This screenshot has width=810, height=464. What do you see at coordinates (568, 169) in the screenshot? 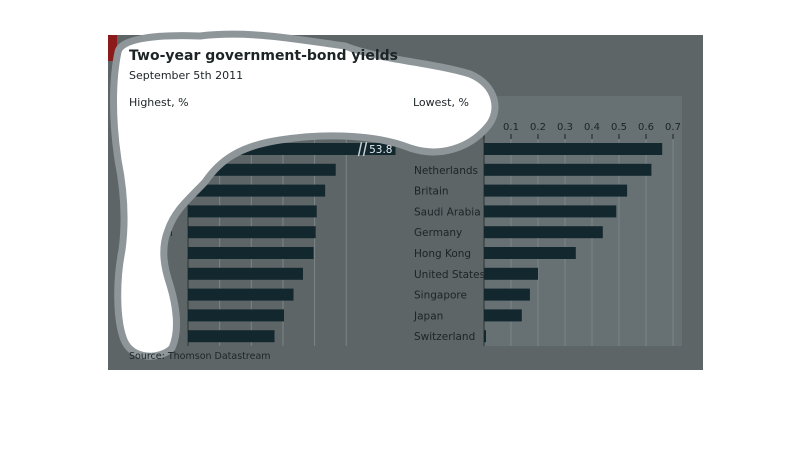
I see `bar-netherlands` at bounding box center [568, 169].